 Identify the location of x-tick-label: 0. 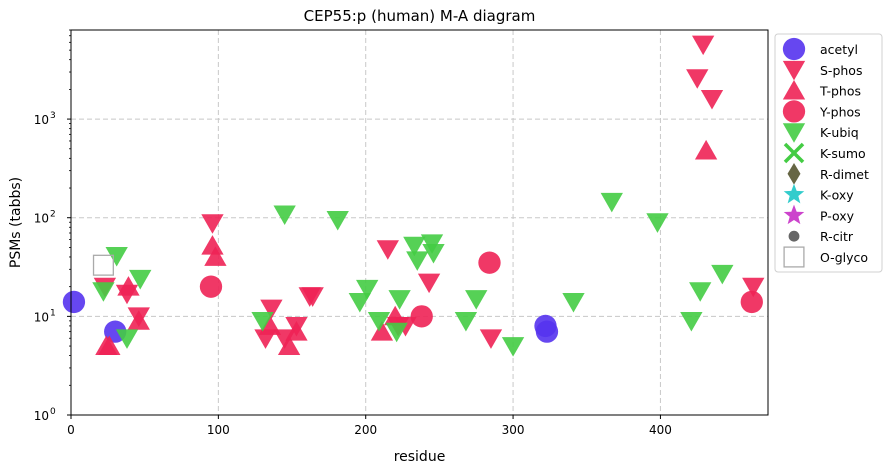
(71, 430).